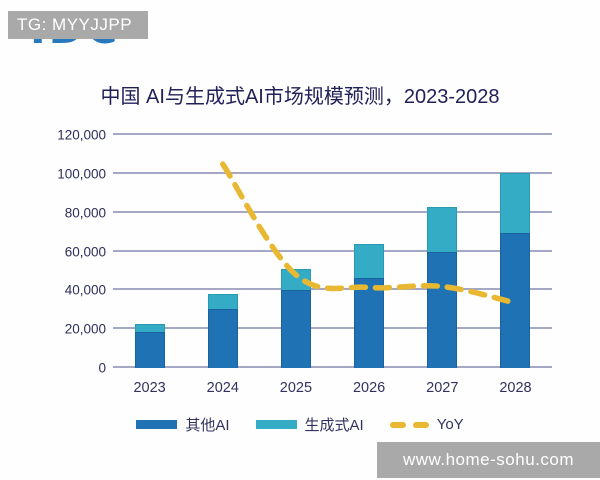 The width and height of the screenshot is (600, 480). I want to click on legend-label-other-ai: 其他AI, so click(207, 425).